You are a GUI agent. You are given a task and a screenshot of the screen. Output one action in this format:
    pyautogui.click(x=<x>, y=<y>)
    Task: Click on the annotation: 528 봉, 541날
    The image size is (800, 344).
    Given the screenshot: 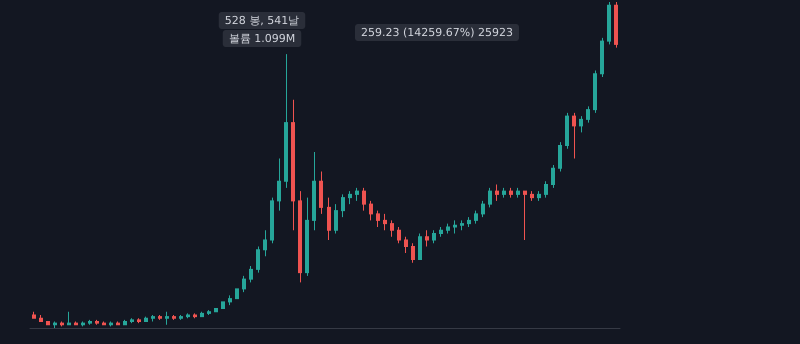 What is the action you would take?
    pyautogui.click(x=262, y=20)
    